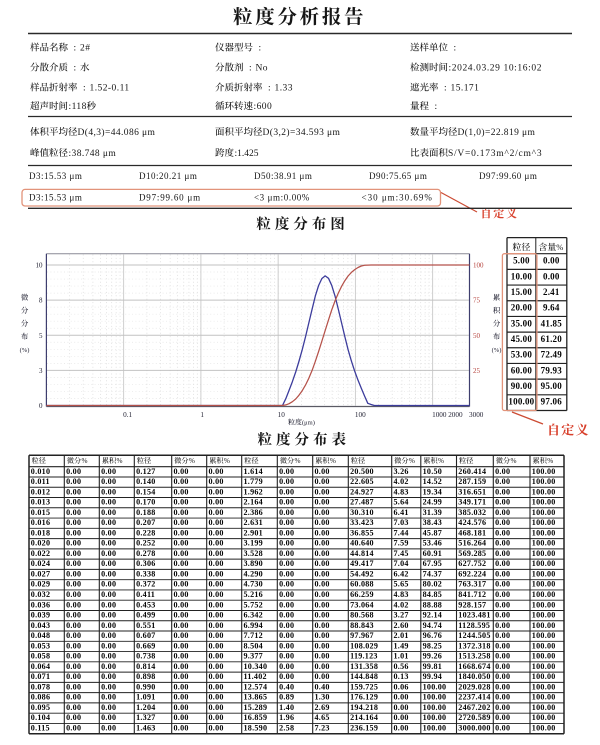  I want to click on svg-text: 424.576, so click(472, 522).